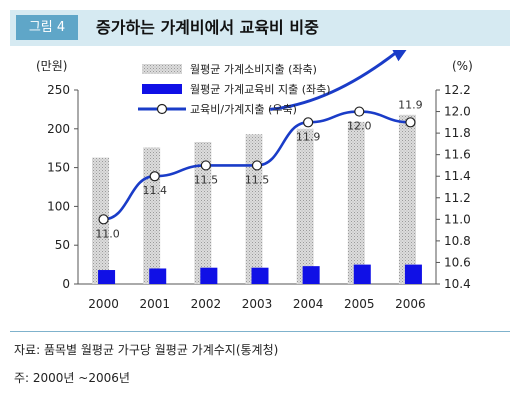 This screenshot has width=520, height=405. Describe the element at coordinates (457, 198) in the screenshot. I see `right-tick-label: 11.2` at that location.